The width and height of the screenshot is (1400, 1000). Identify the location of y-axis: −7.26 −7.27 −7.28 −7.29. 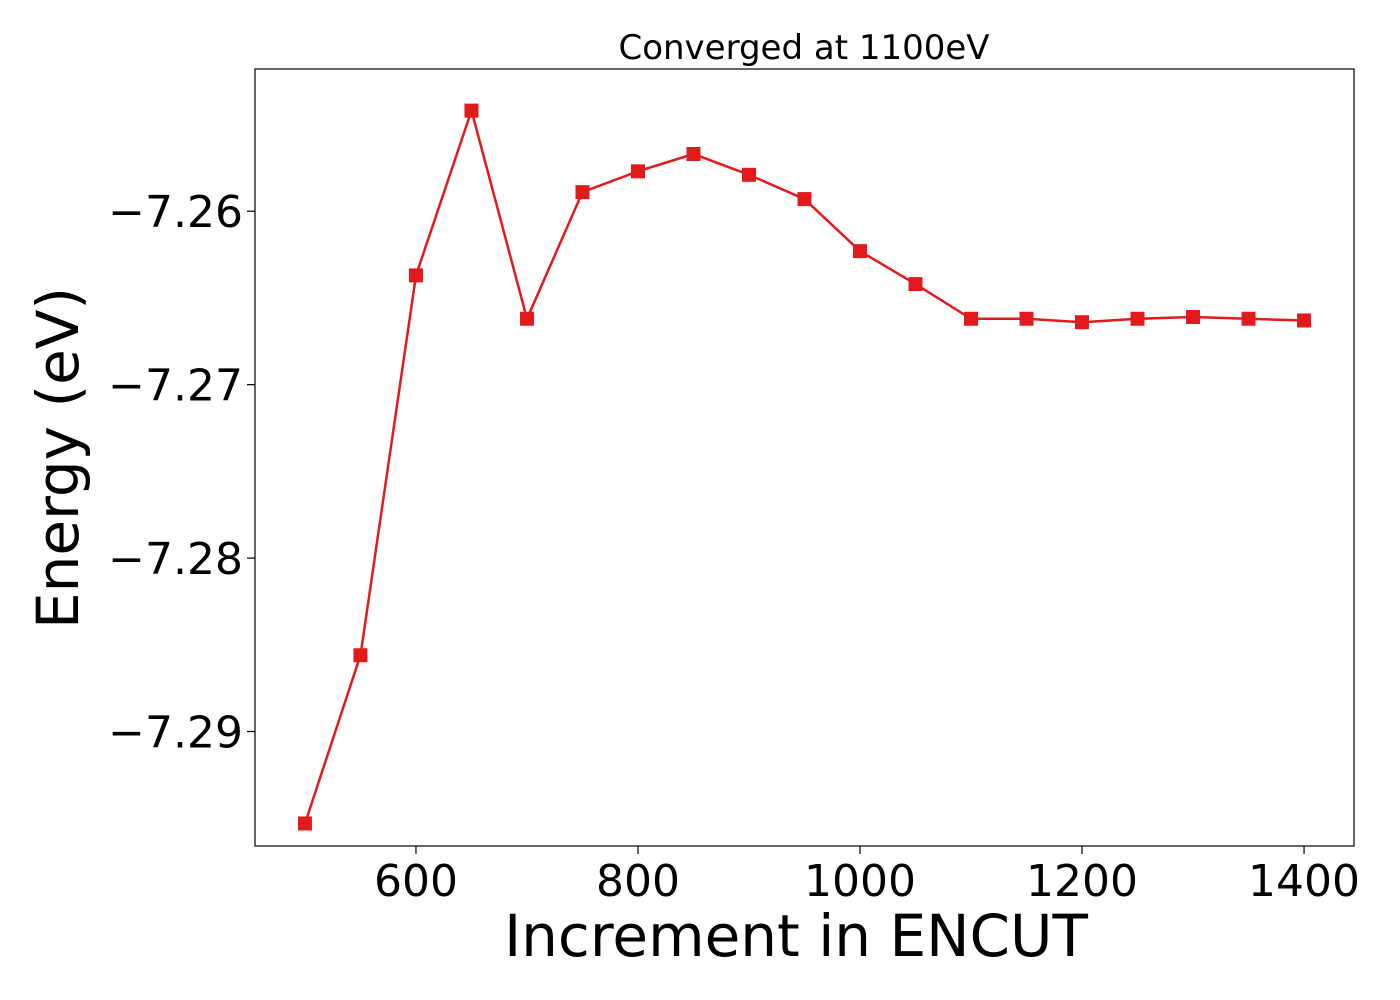
(181, 473).